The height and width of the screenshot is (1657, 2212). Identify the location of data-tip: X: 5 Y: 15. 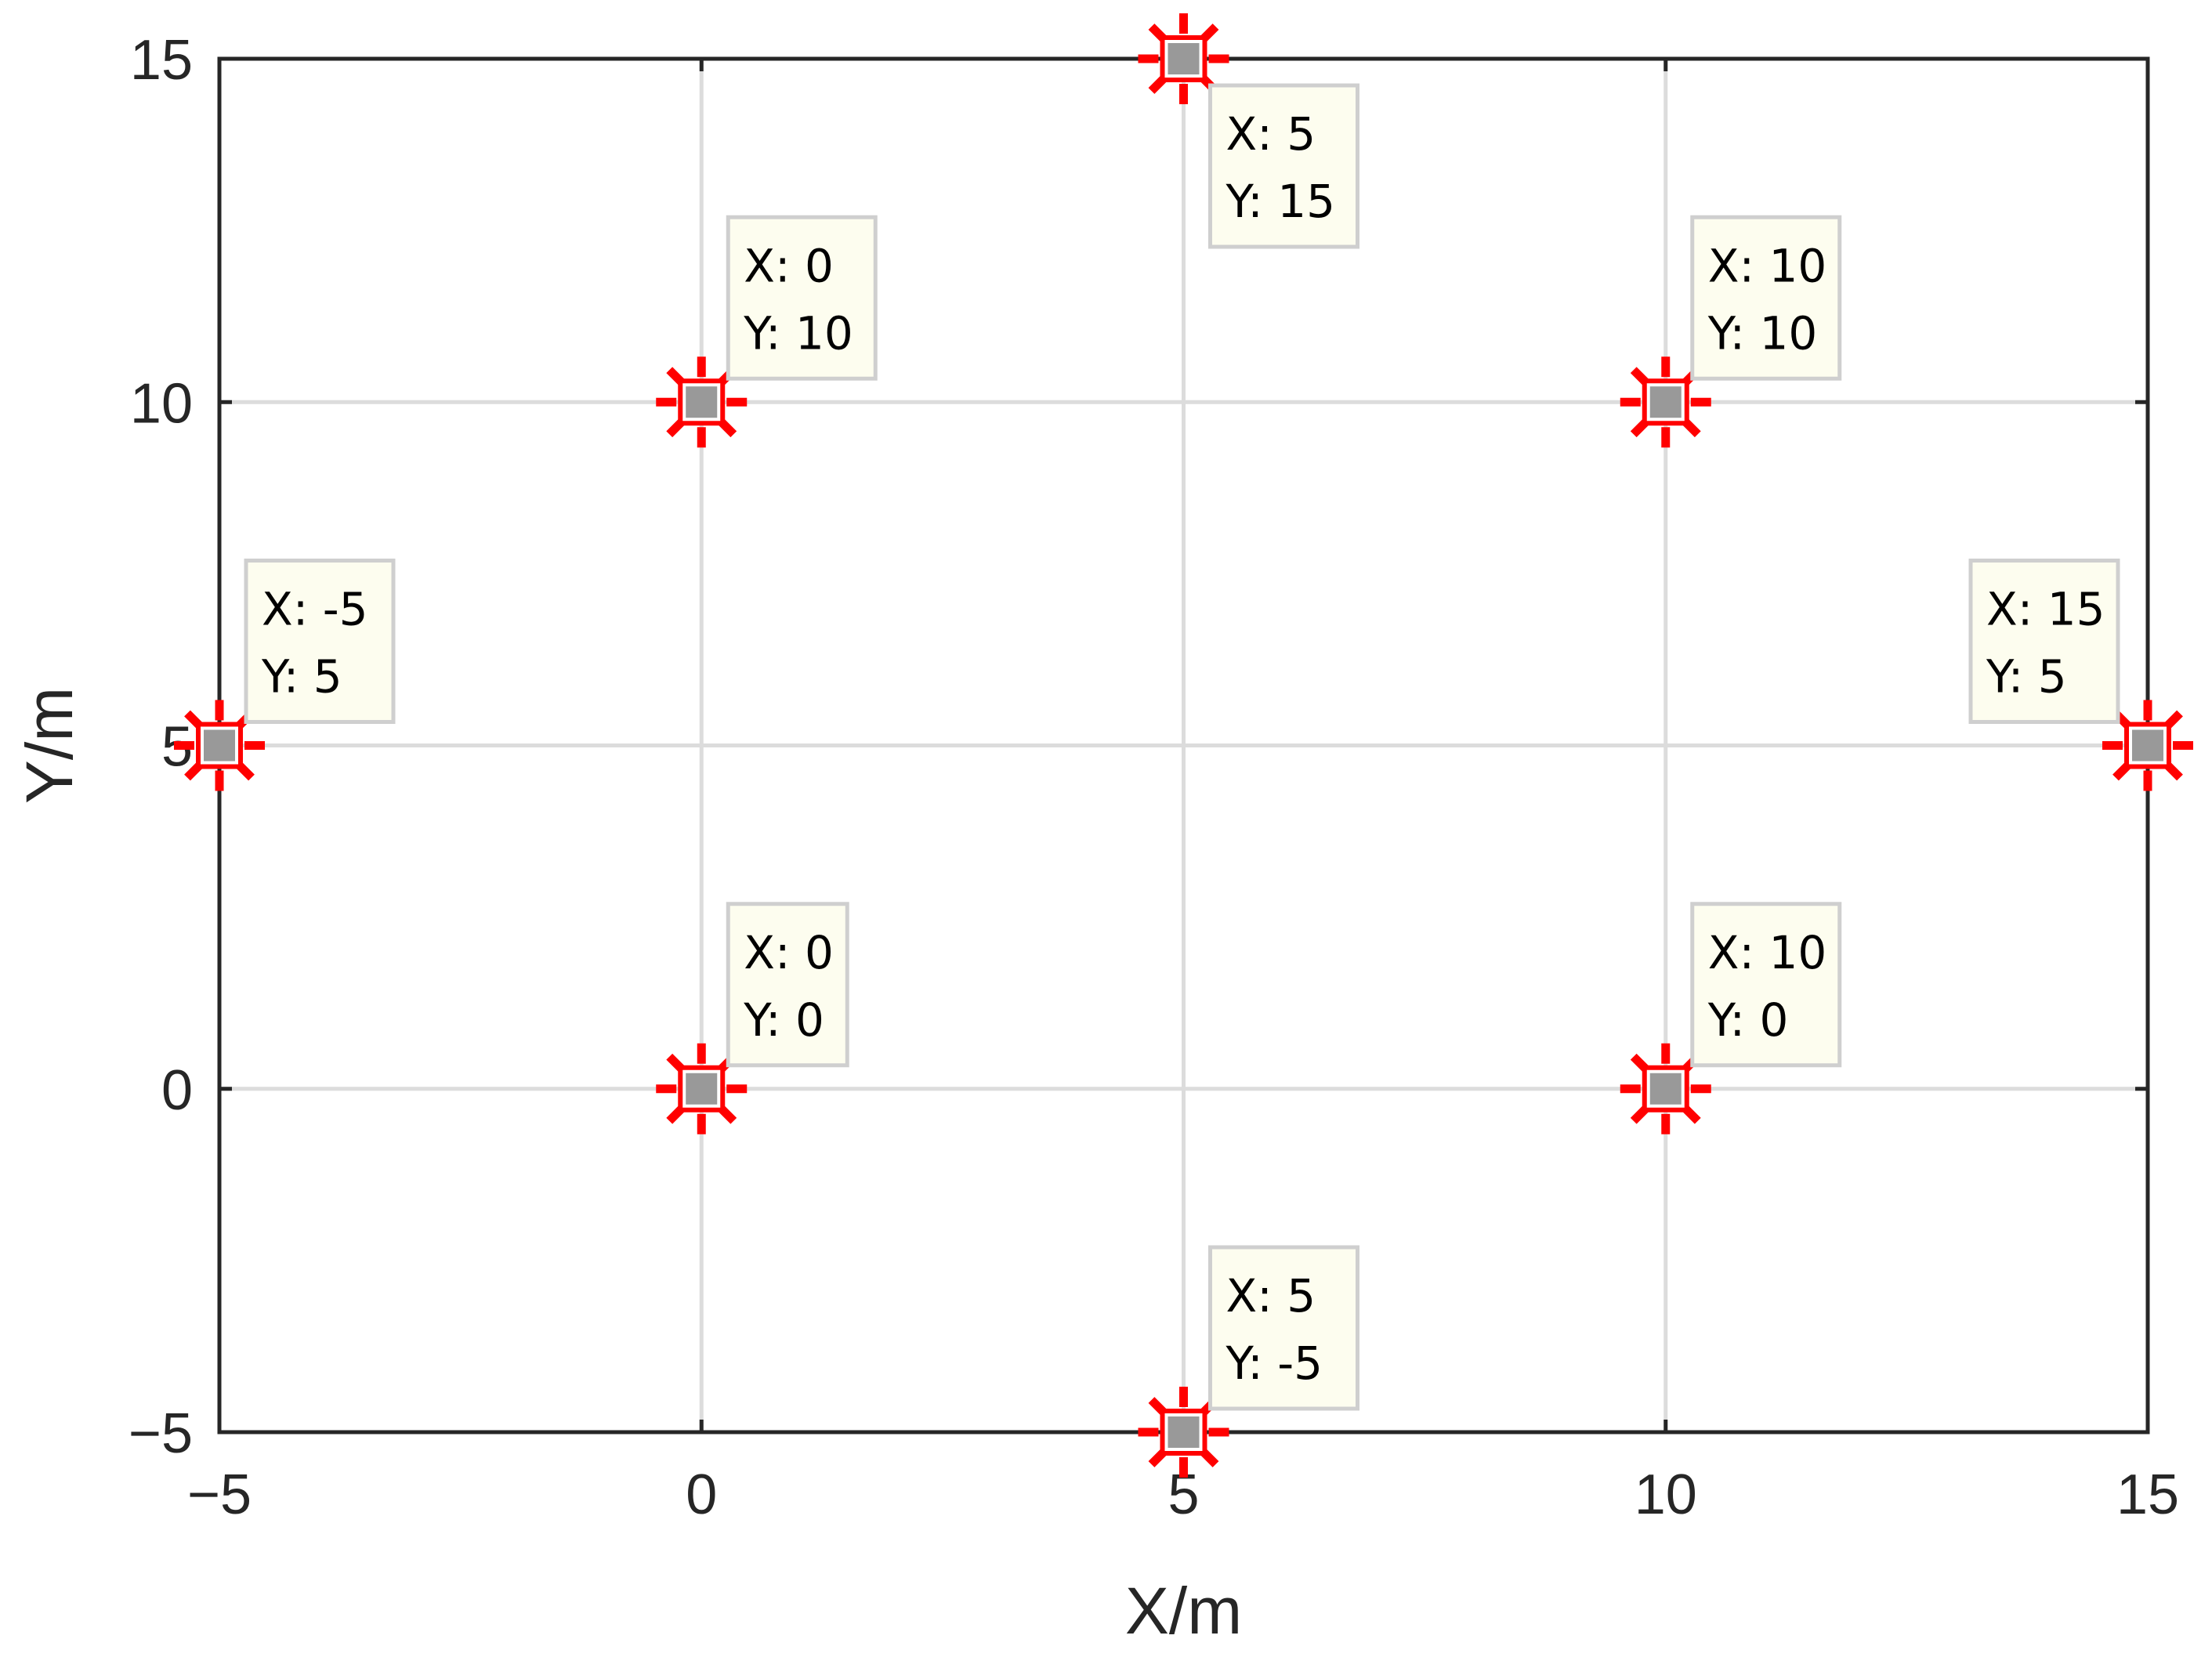
(1283, 166).